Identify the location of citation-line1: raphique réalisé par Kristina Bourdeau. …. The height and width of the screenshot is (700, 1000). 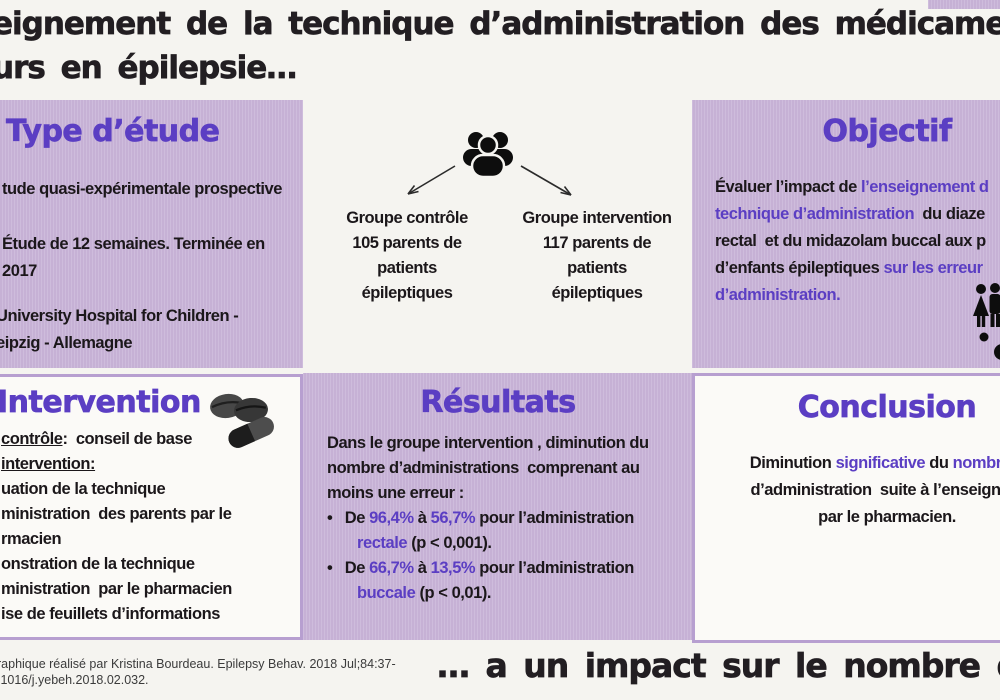
(198, 664).